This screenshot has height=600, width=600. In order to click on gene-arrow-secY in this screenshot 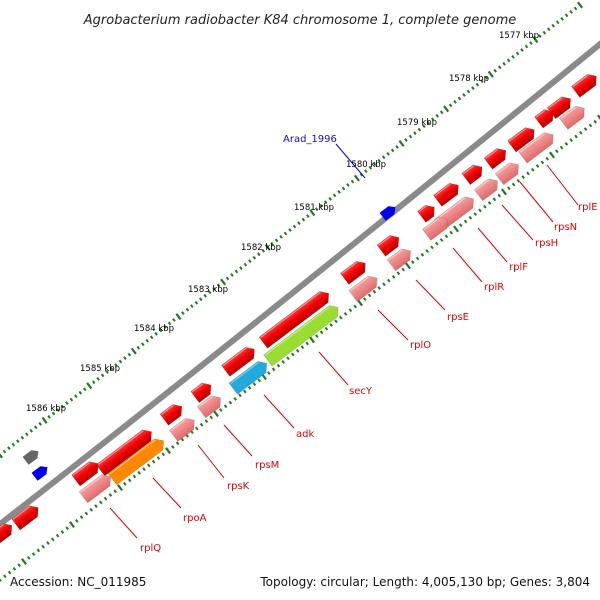, I will do `click(303, 334)`.